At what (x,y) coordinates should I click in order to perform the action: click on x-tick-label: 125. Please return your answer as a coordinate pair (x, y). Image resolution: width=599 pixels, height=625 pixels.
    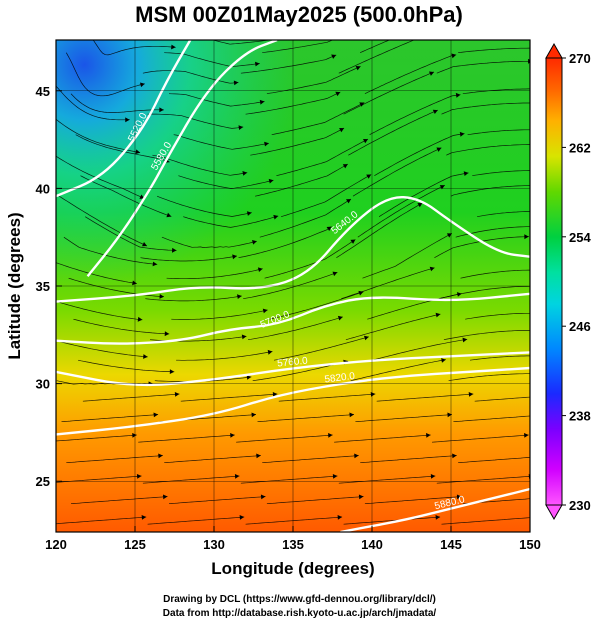
    Looking at the image, I should click on (135, 544).